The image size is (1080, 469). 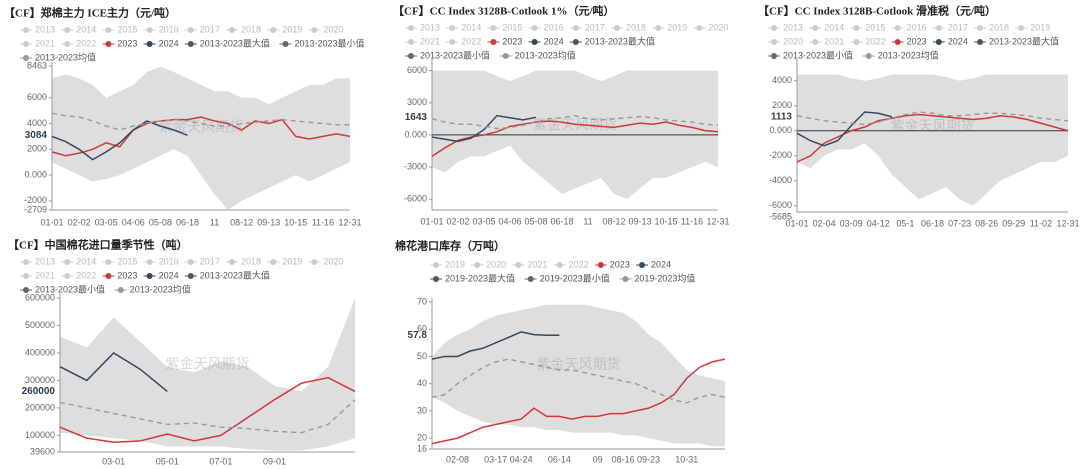 I want to click on y-tick-label: 8463, so click(x=37, y=65).